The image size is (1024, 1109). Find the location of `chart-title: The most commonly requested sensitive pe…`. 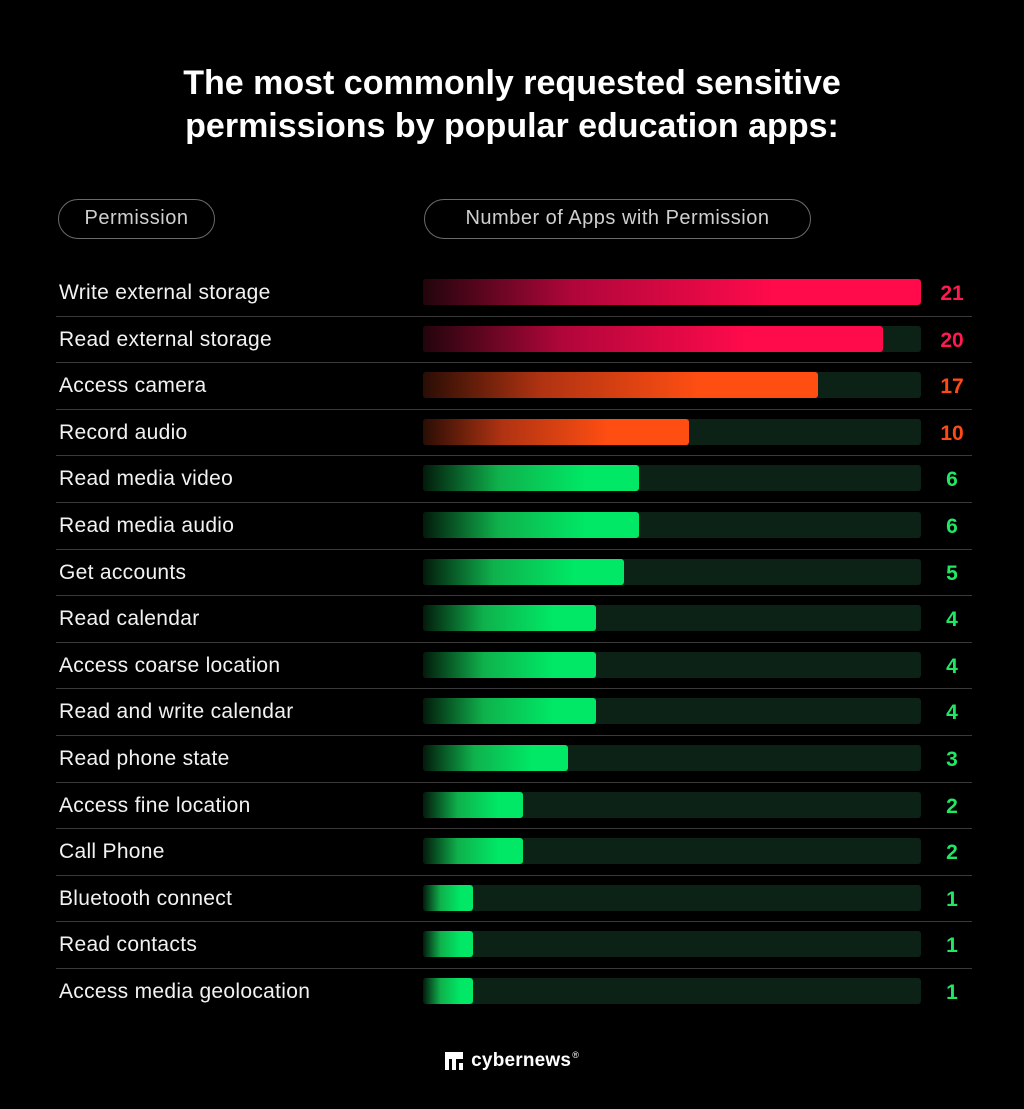

chart-title: The most commonly requested sensitive pe… is located at coordinates (512, 105).